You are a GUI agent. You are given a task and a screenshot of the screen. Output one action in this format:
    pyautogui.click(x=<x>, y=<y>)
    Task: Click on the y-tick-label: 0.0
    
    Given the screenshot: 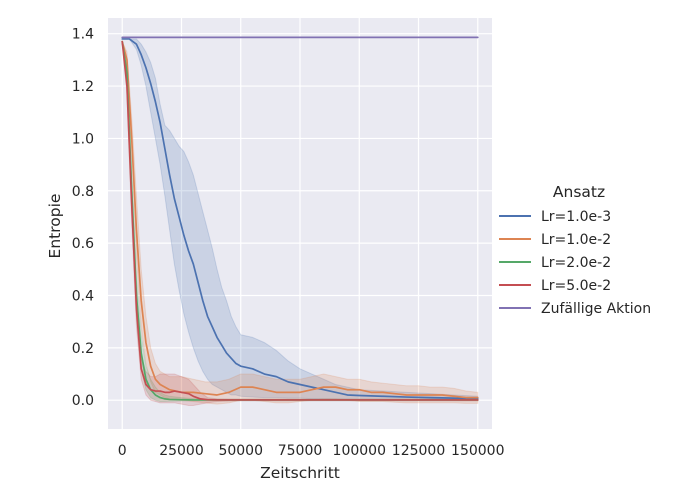 What is the action you would take?
    pyautogui.click(x=83, y=401)
    